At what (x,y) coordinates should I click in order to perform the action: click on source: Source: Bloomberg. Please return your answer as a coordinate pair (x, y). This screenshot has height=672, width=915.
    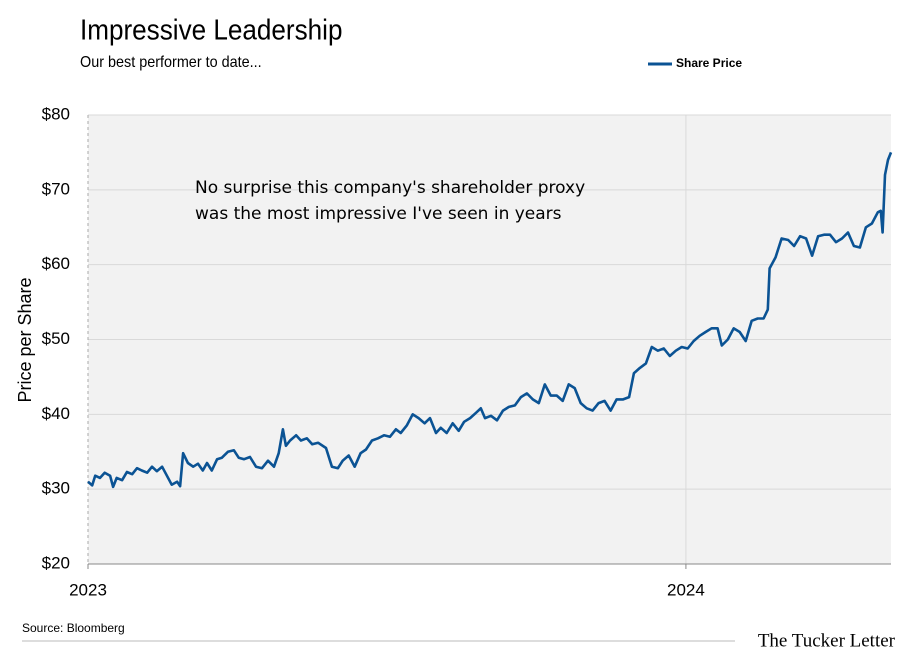
    Looking at the image, I should click on (73, 628).